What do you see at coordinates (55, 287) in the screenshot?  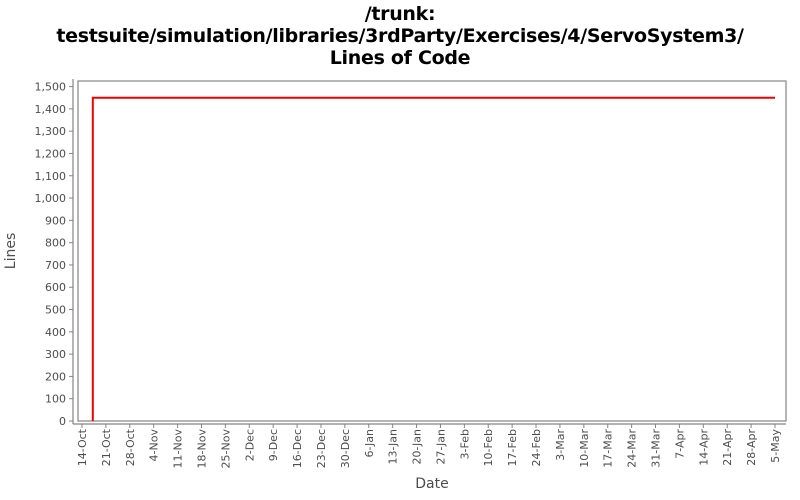 I see `y-tick-label: 600` at bounding box center [55, 287].